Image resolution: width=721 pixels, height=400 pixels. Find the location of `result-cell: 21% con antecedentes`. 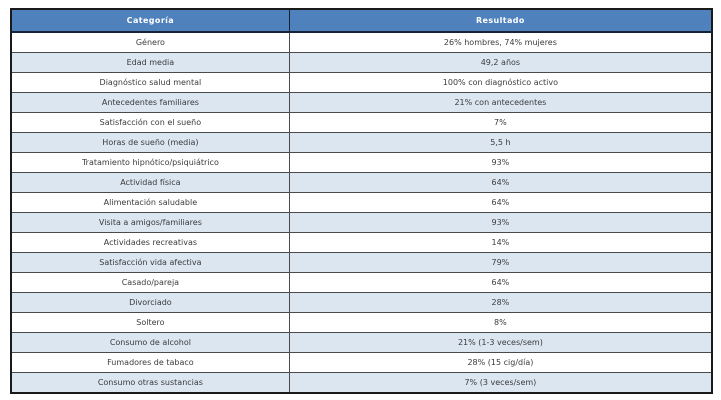

result-cell: 21% con antecedentes is located at coordinates (500, 102).